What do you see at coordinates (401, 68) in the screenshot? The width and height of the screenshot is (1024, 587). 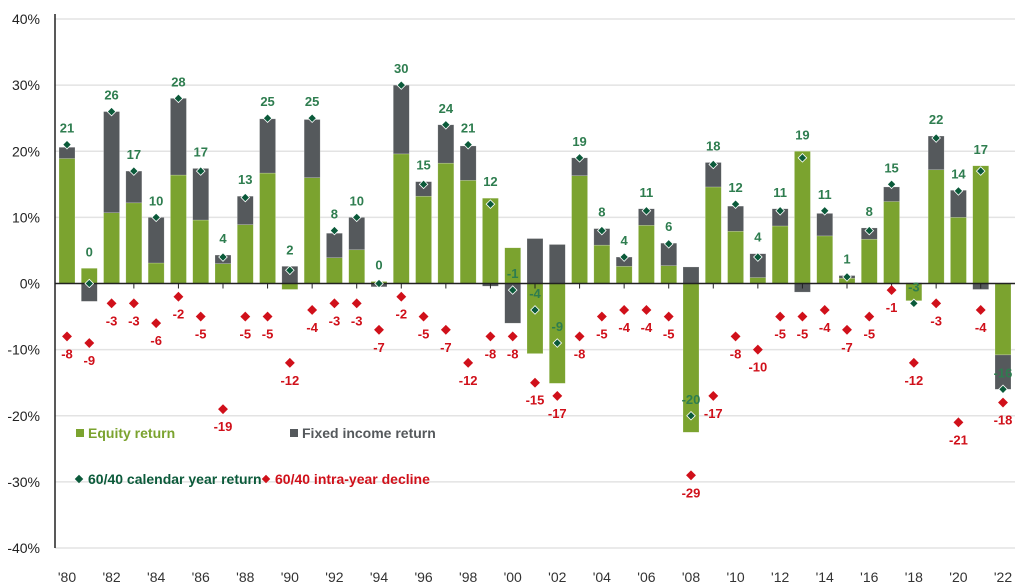 I see `calendar-return-label: 30` at bounding box center [401, 68].